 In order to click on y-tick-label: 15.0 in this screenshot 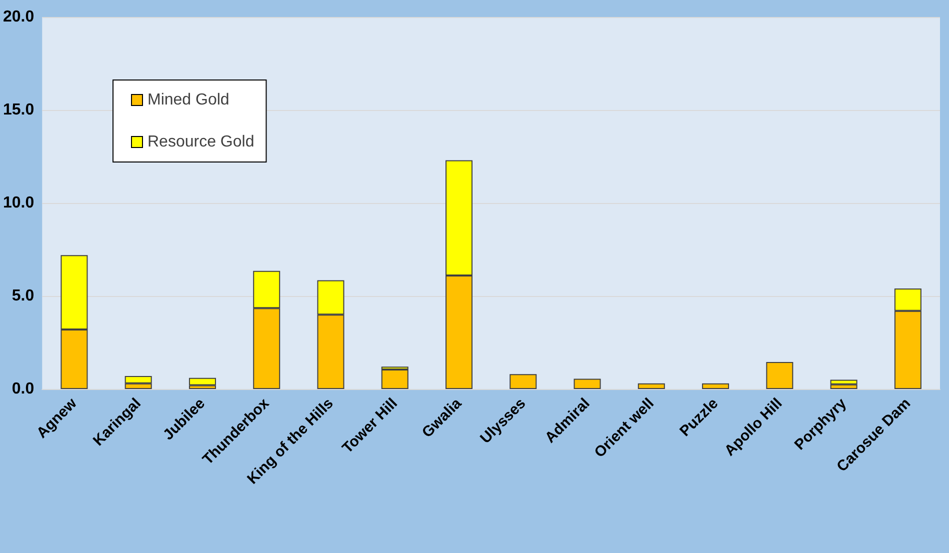, I will do `click(18, 110)`.